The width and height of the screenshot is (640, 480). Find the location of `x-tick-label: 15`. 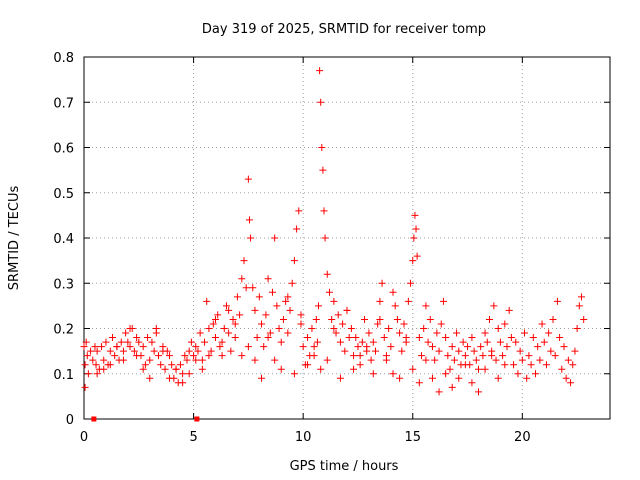

x-tick-label: 15 is located at coordinates (412, 437).